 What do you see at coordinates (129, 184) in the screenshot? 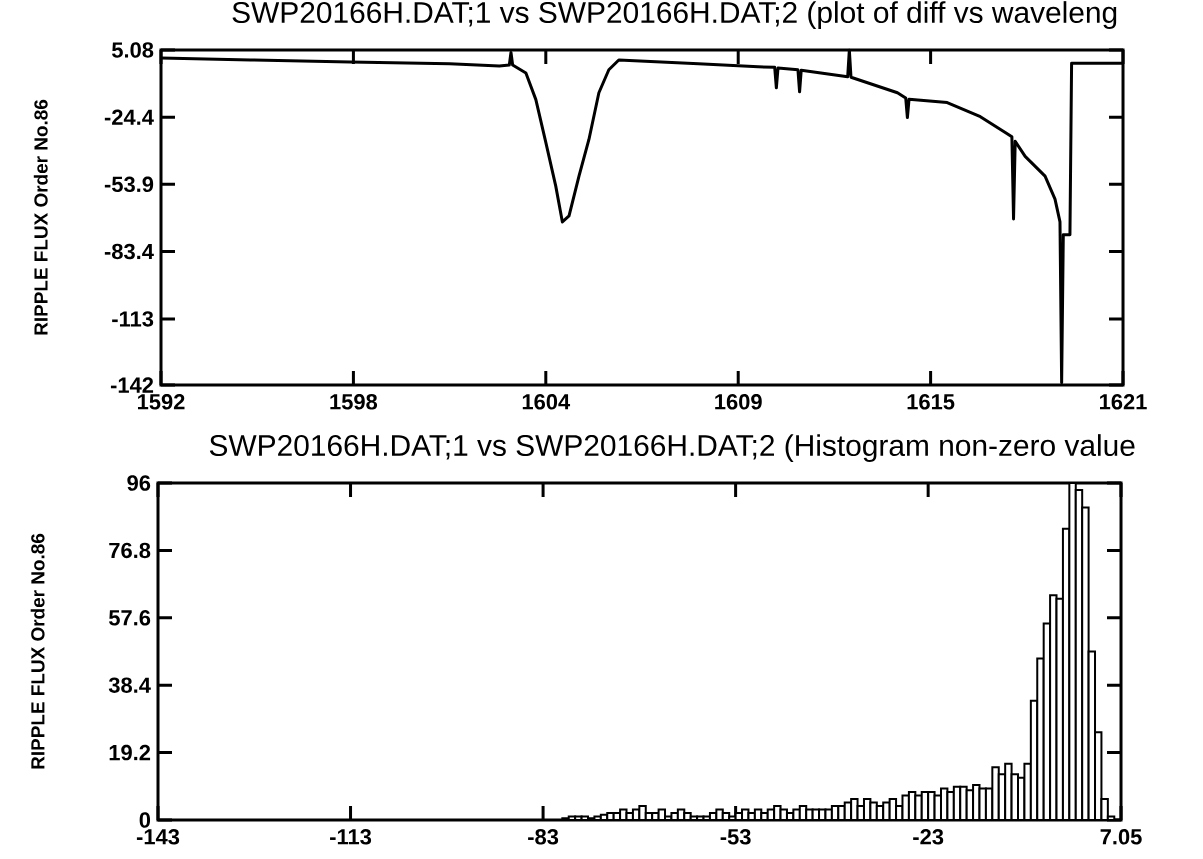
I see `y-tick-label: -53.9` at bounding box center [129, 184].